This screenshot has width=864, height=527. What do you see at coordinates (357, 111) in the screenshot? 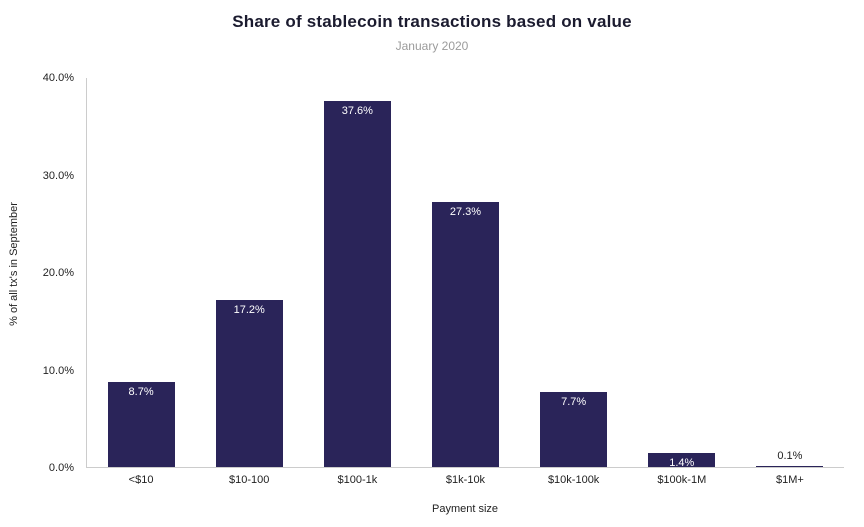
I see `bar-value-label-2: 37.6%` at bounding box center [357, 111].